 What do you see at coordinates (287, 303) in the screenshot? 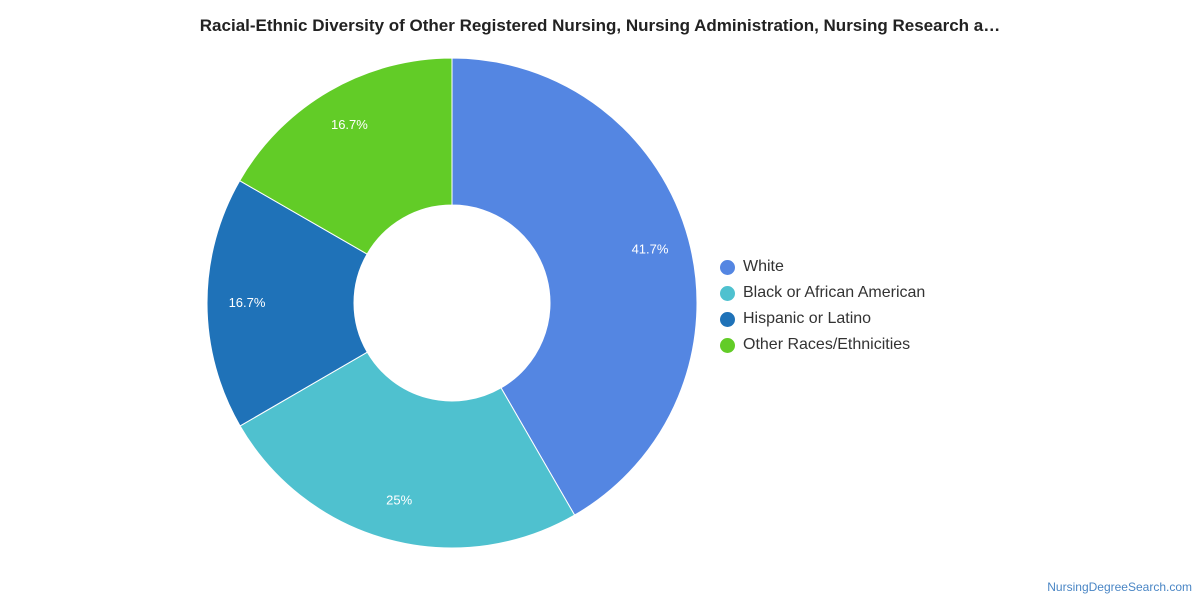
I see `donut-slice-hispanic-or-latino` at bounding box center [287, 303].